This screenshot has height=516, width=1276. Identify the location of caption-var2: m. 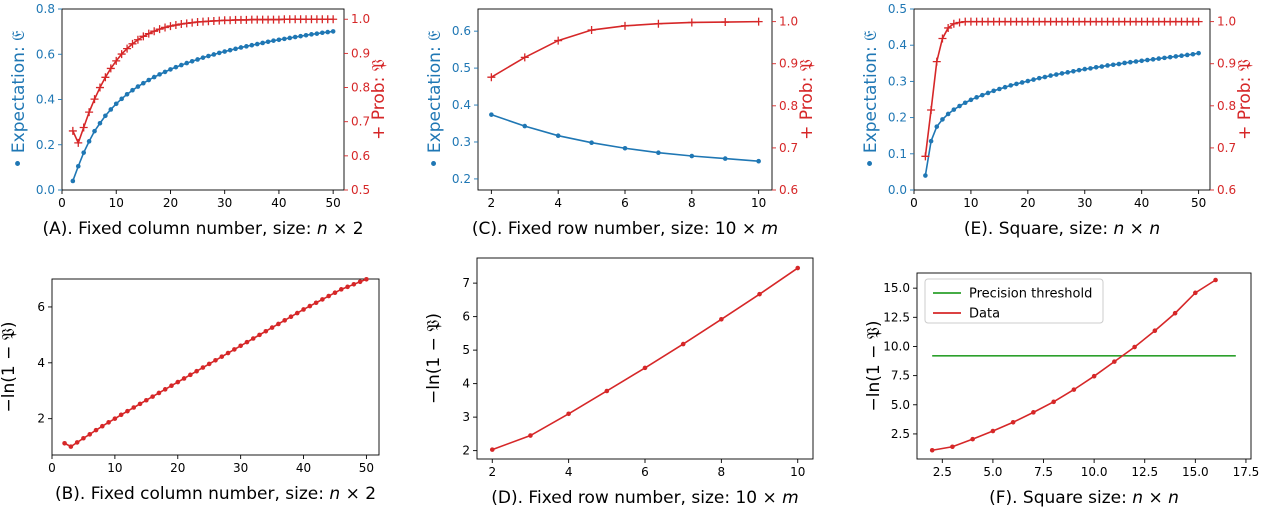
(790, 498).